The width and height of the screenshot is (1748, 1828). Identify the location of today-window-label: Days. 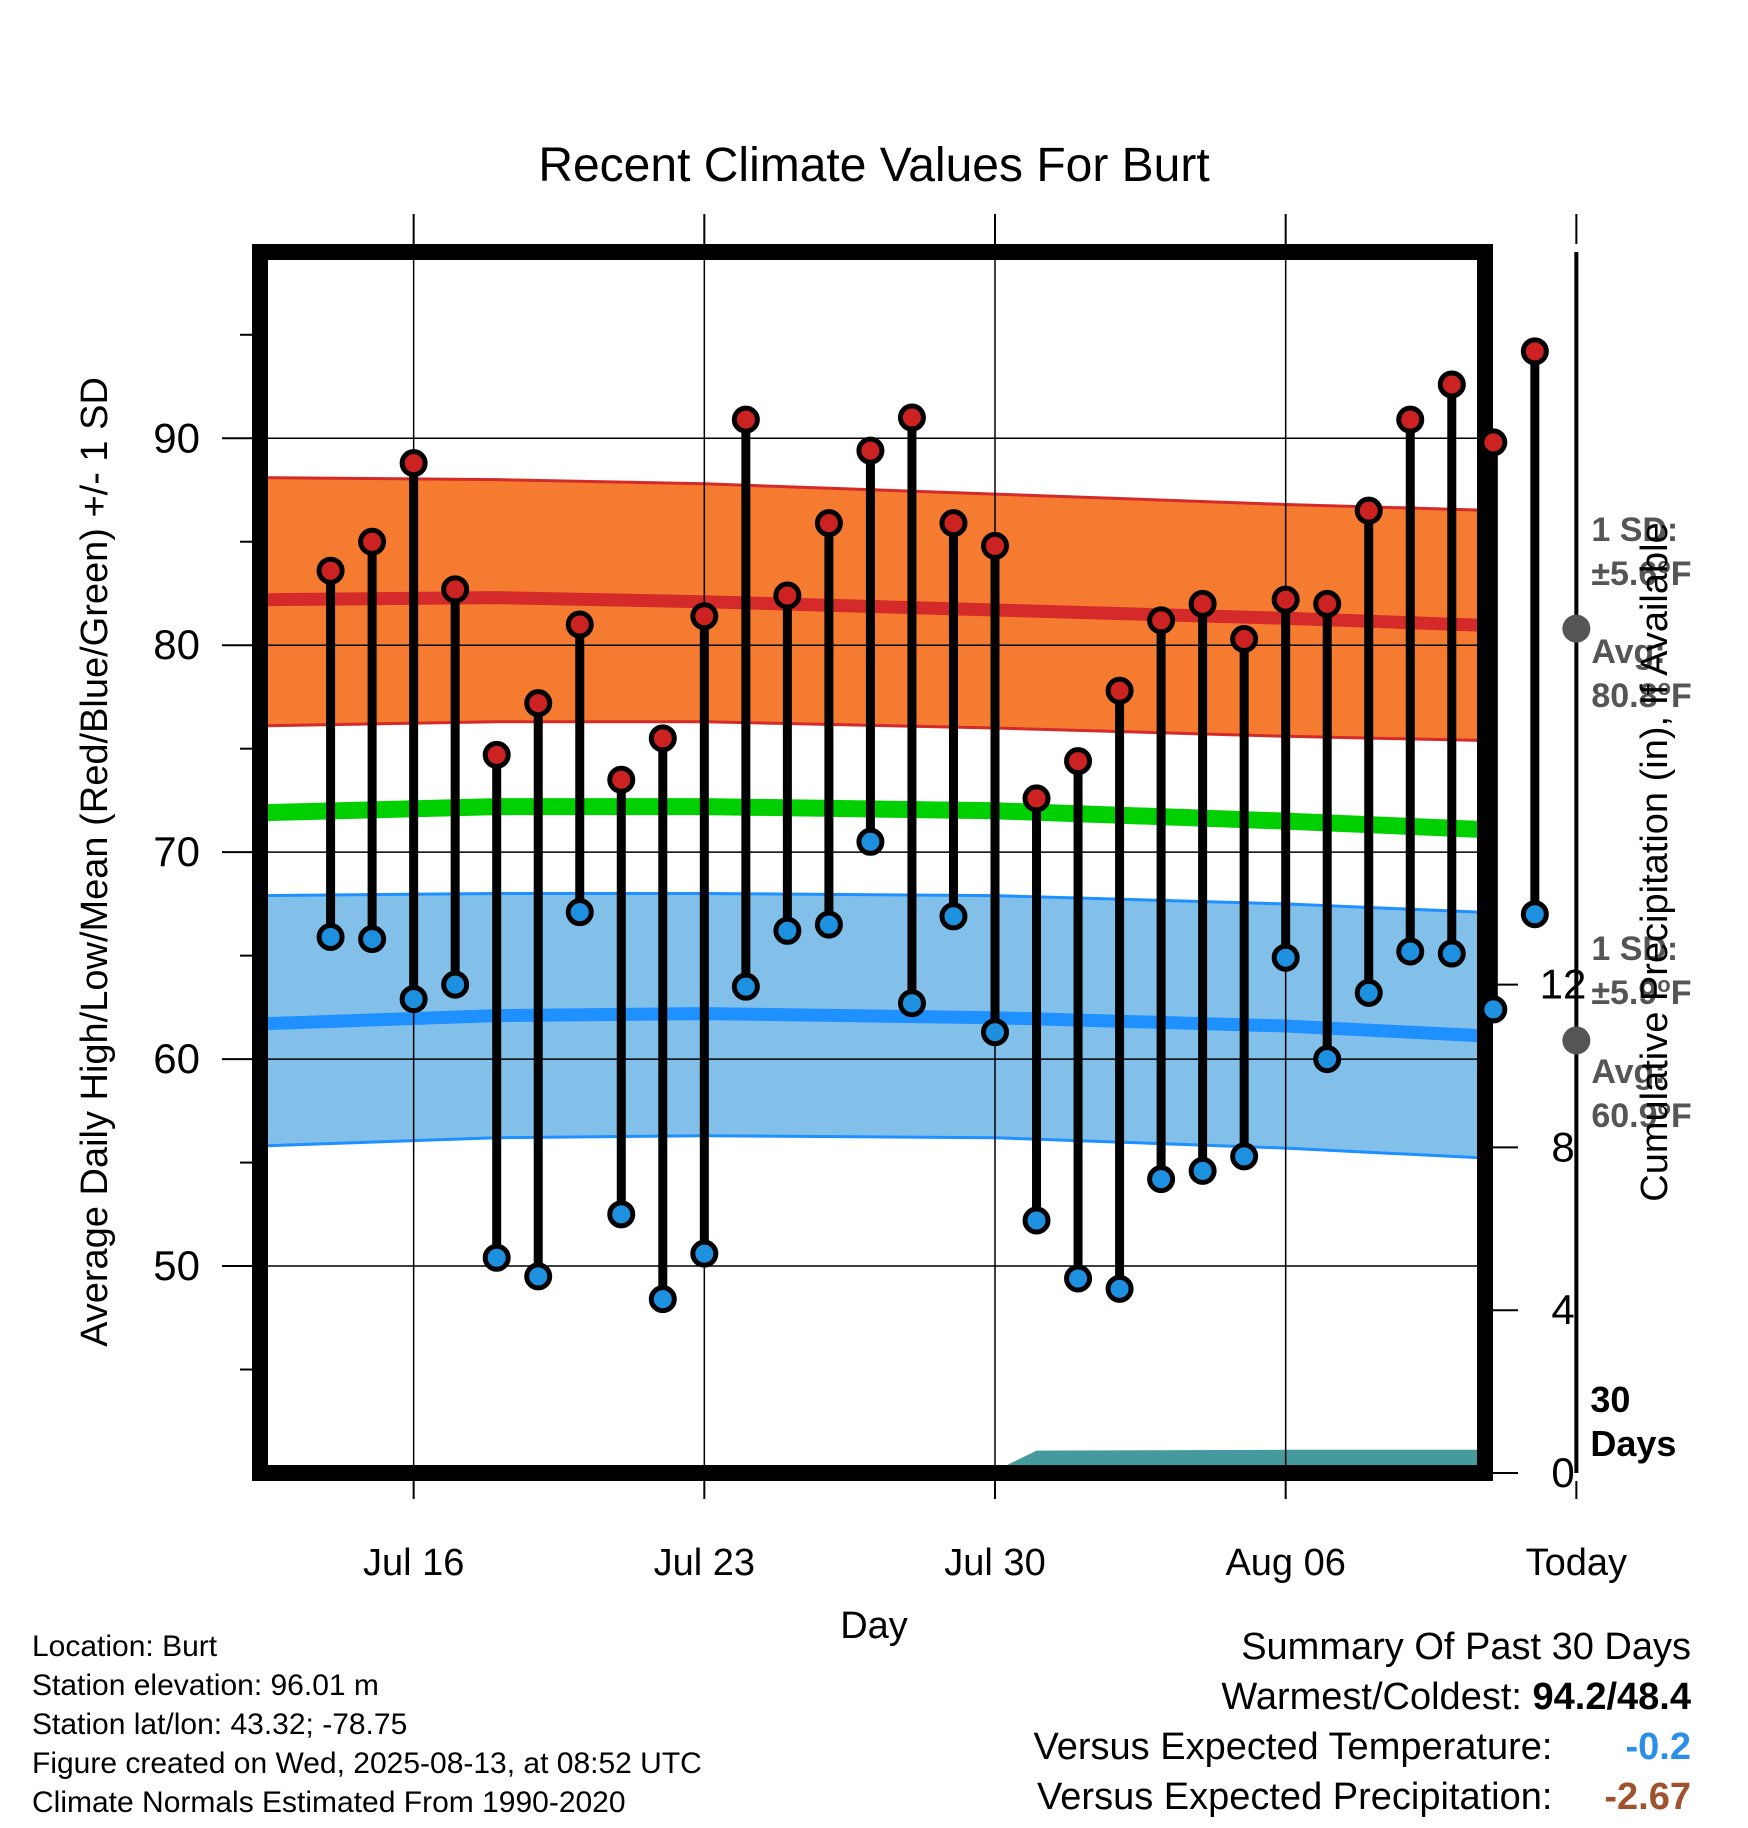
(1633, 1443).